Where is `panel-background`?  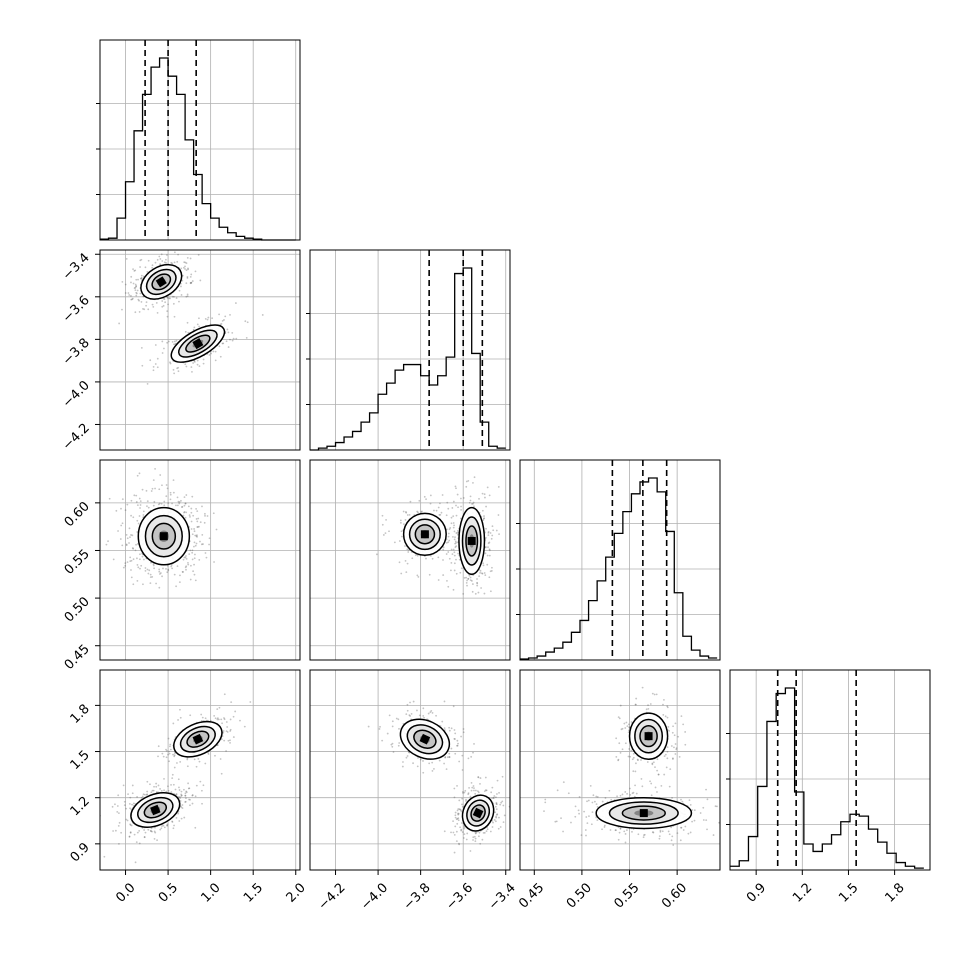
panel-background is located at coordinates (620, 560).